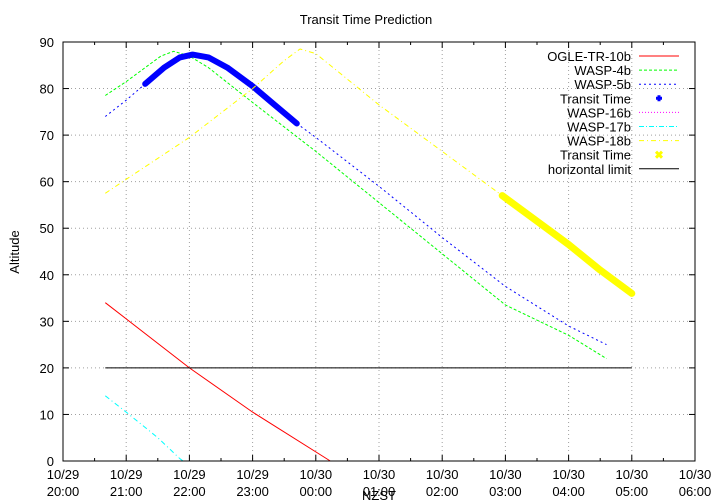 The width and height of the screenshot is (720, 504). Describe the element at coordinates (659, 154) in the screenshot. I see `legend-cross-marker-icon` at that location.